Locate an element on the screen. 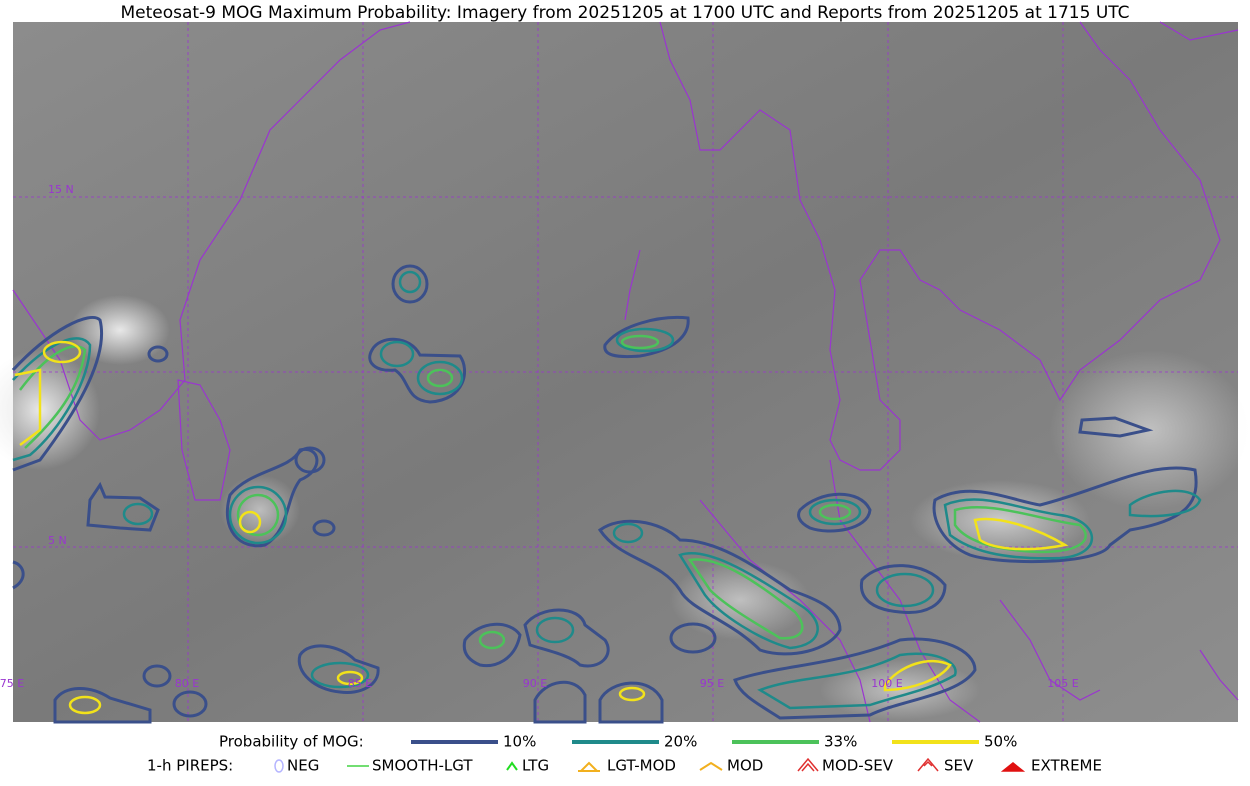 The image size is (1250, 786). legend-label: LGT-MOD is located at coordinates (641, 766).